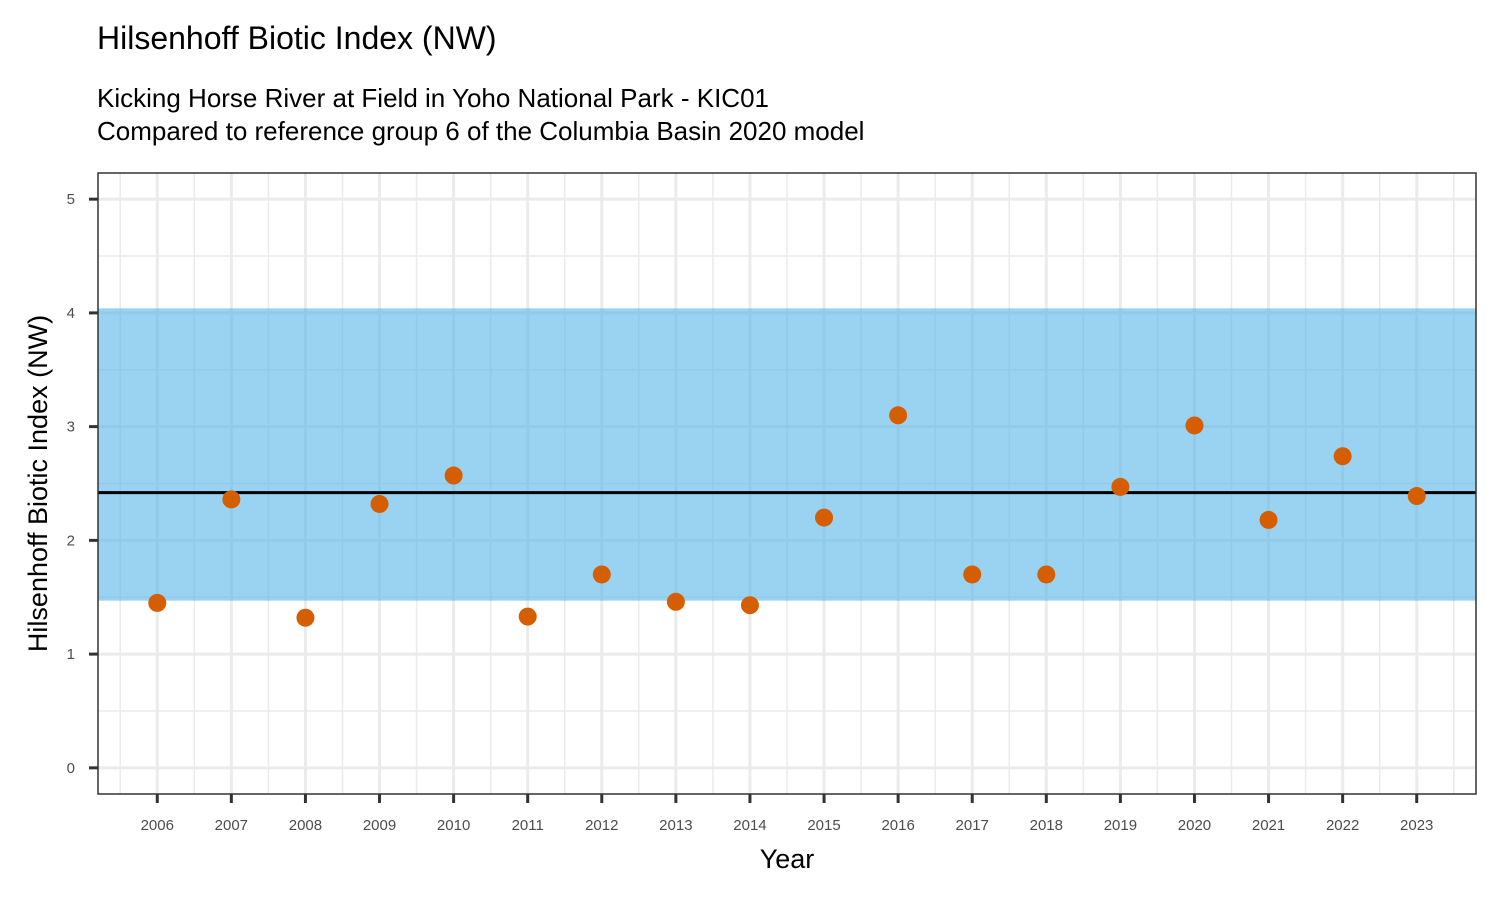  What do you see at coordinates (1120, 825) in the screenshot?
I see `x-tick-label: 2019` at bounding box center [1120, 825].